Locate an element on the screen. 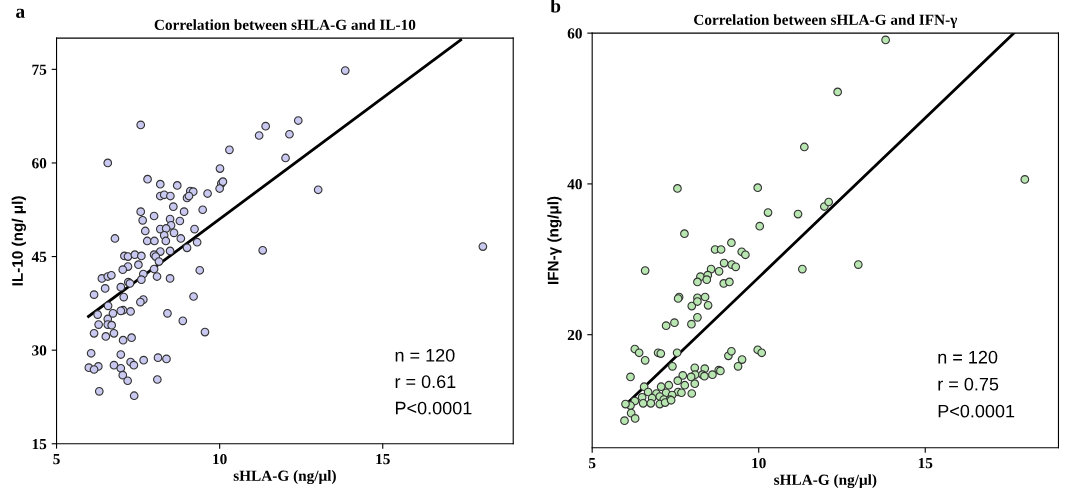 This screenshot has height=502, width=1067. annotation: r = 0.75 is located at coordinates (968, 384).